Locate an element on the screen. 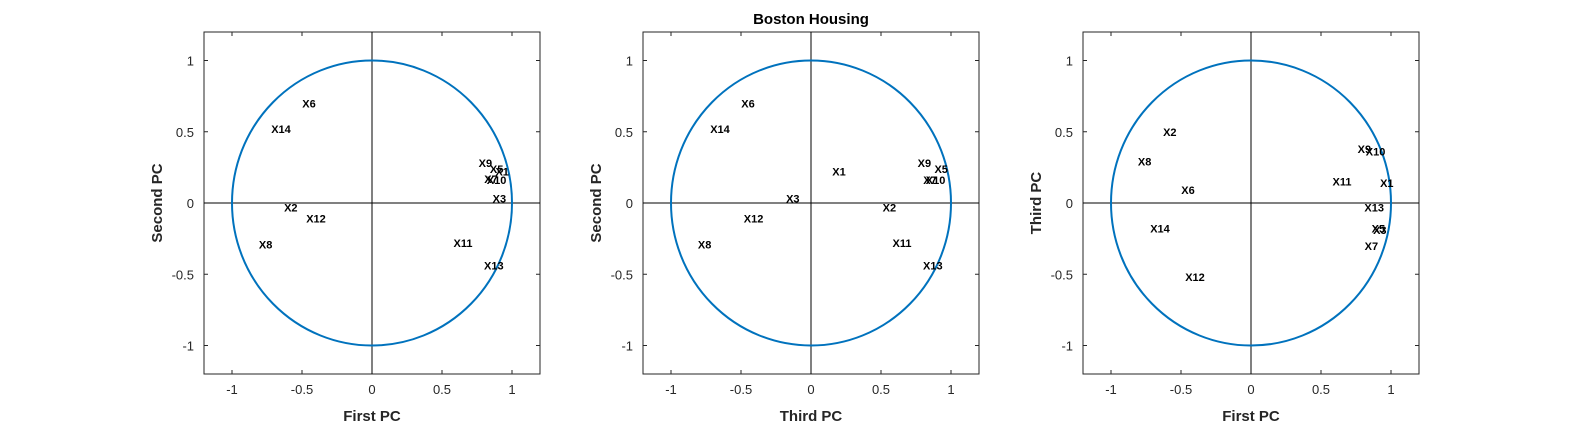 This screenshot has width=1590, height=431. y-axis-label: Third PC is located at coordinates (1036, 203).